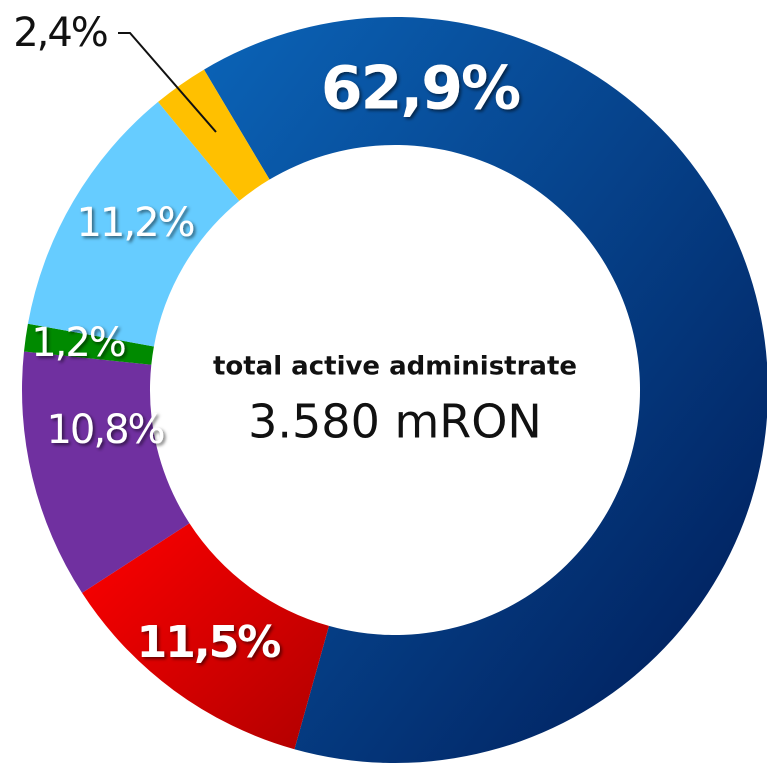 This screenshot has width=767, height=763. What do you see at coordinates (60, 33) in the screenshot?
I see `value-label: 2,4%` at bounding box center [60, 33].